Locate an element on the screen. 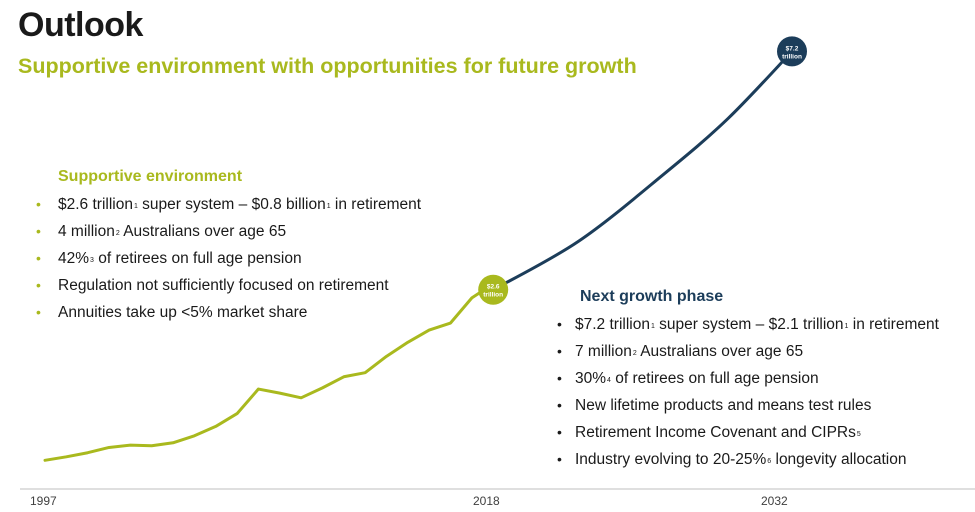  text-fragment: $7.2 trillion is located at coordinates (612, 324).